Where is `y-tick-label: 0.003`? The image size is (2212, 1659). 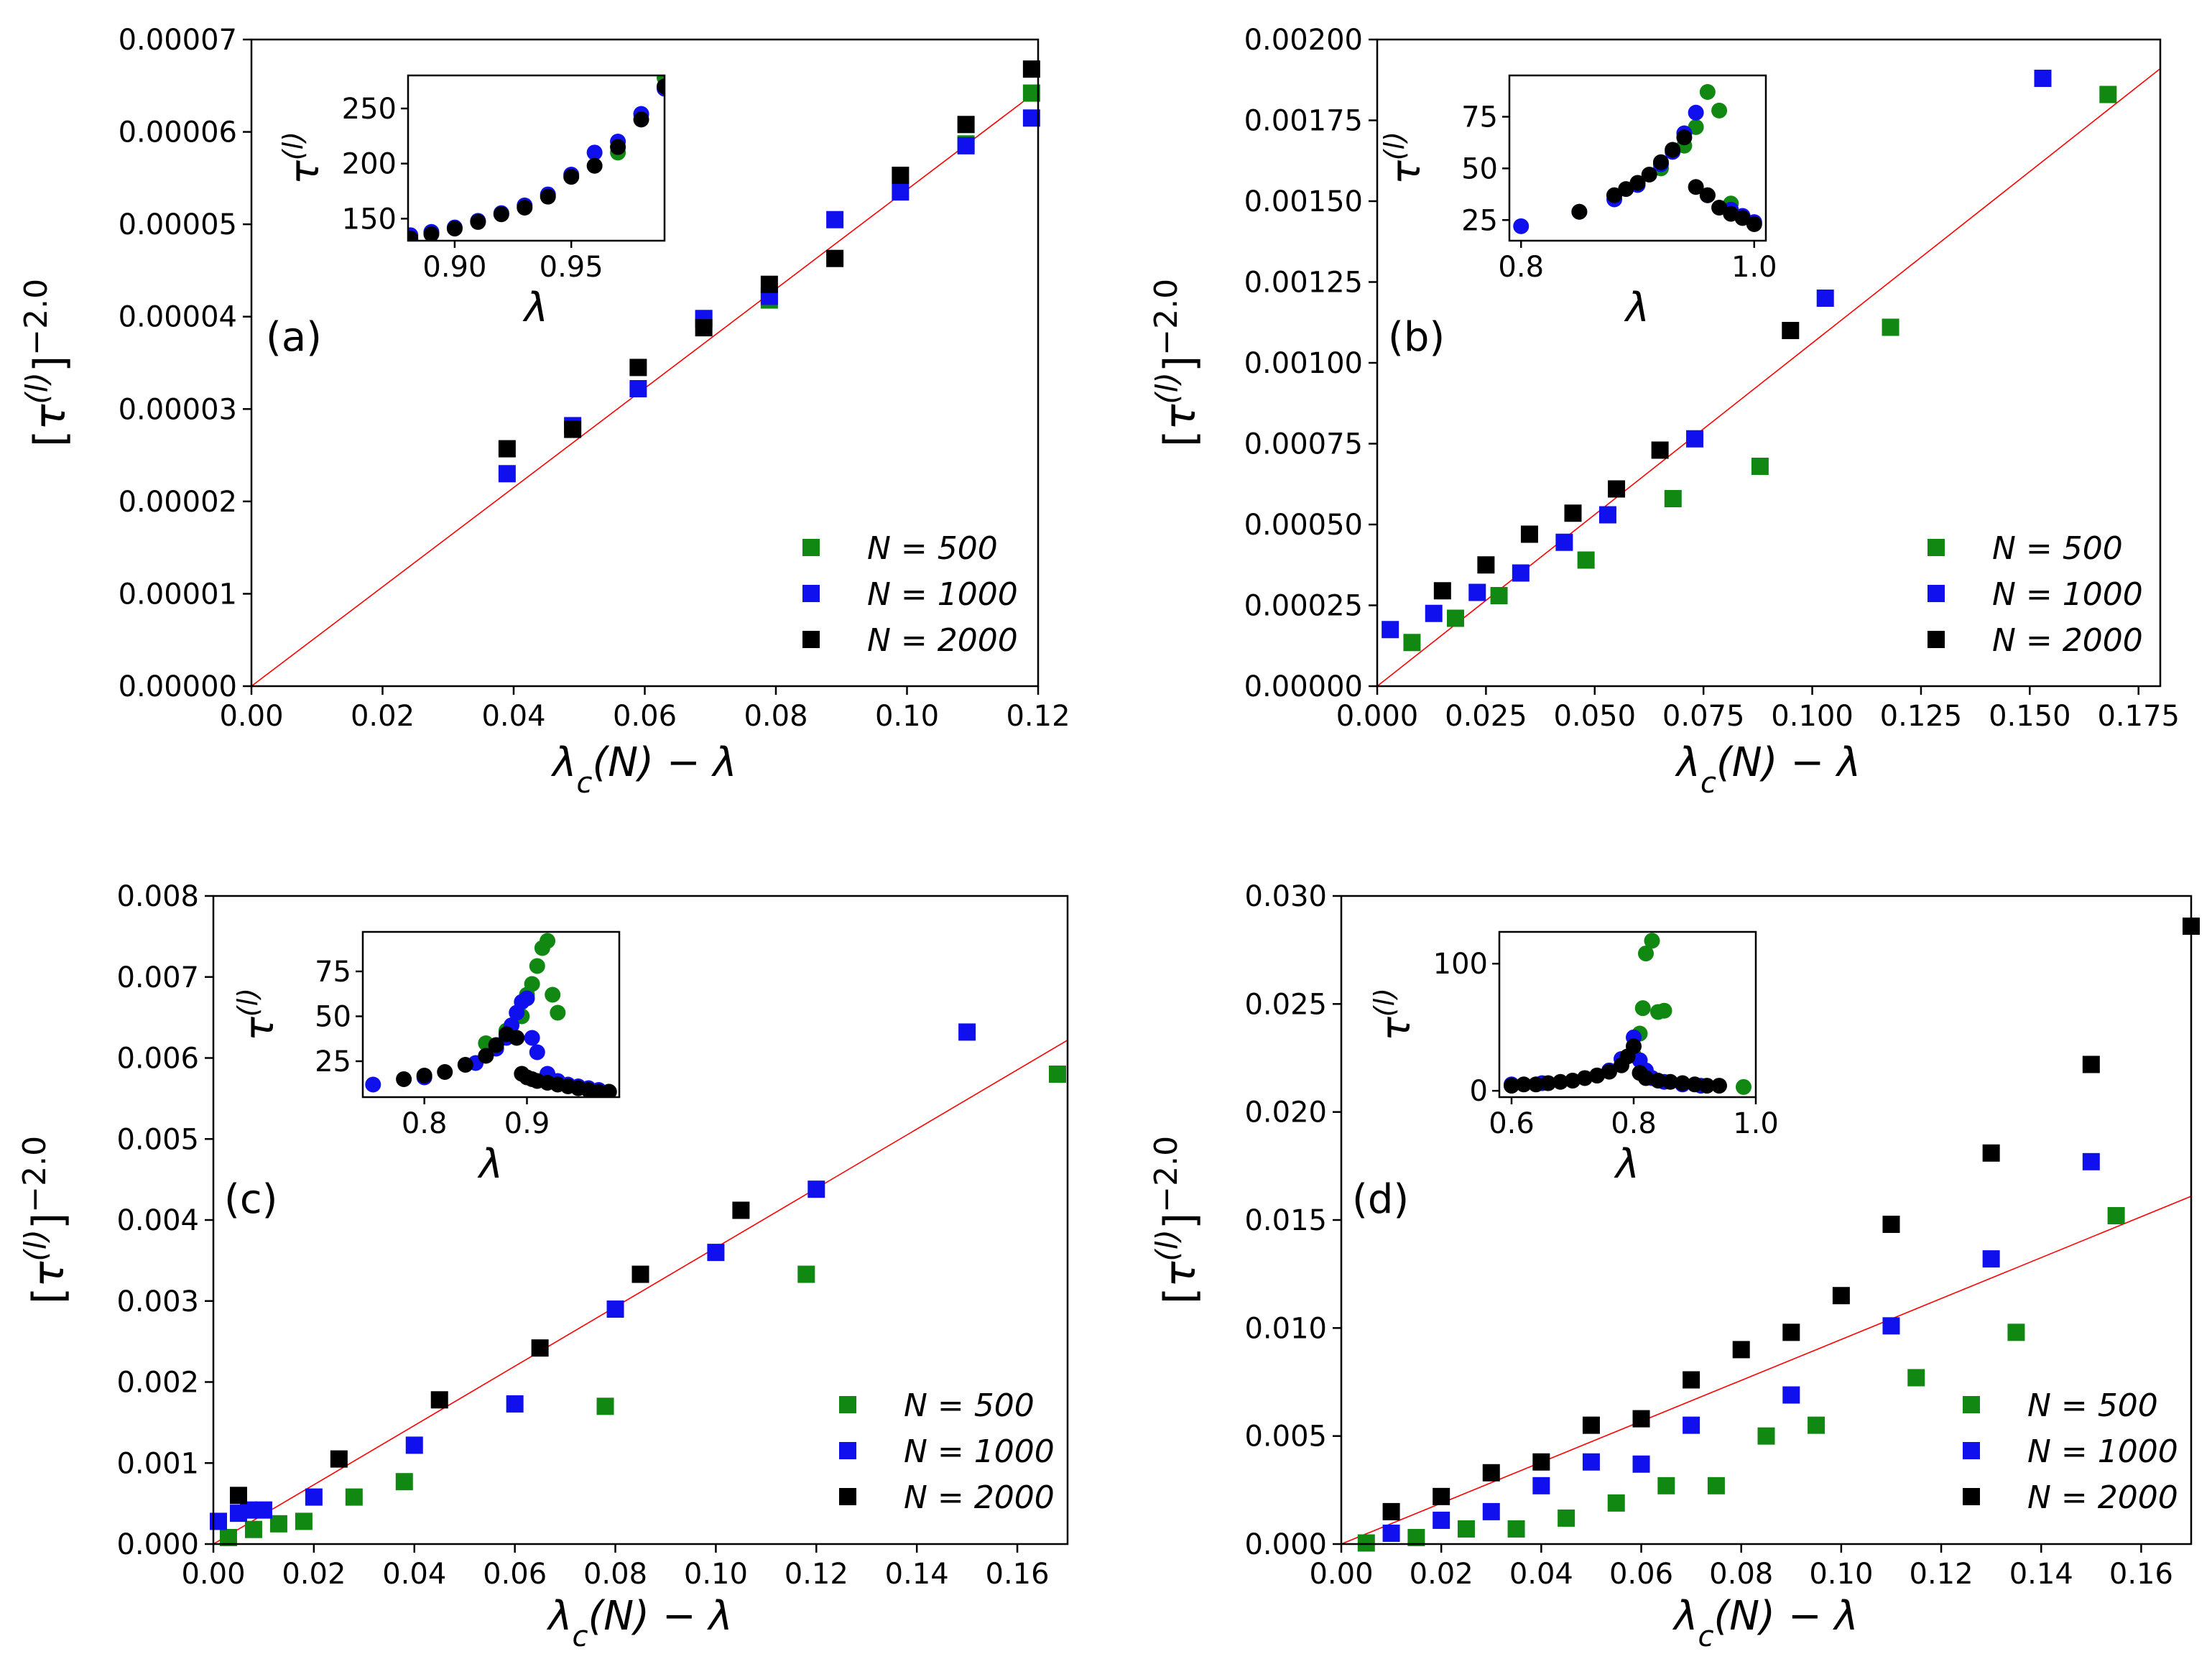
y-tick-label: 0.003 is located at coordinates (157, 1301).